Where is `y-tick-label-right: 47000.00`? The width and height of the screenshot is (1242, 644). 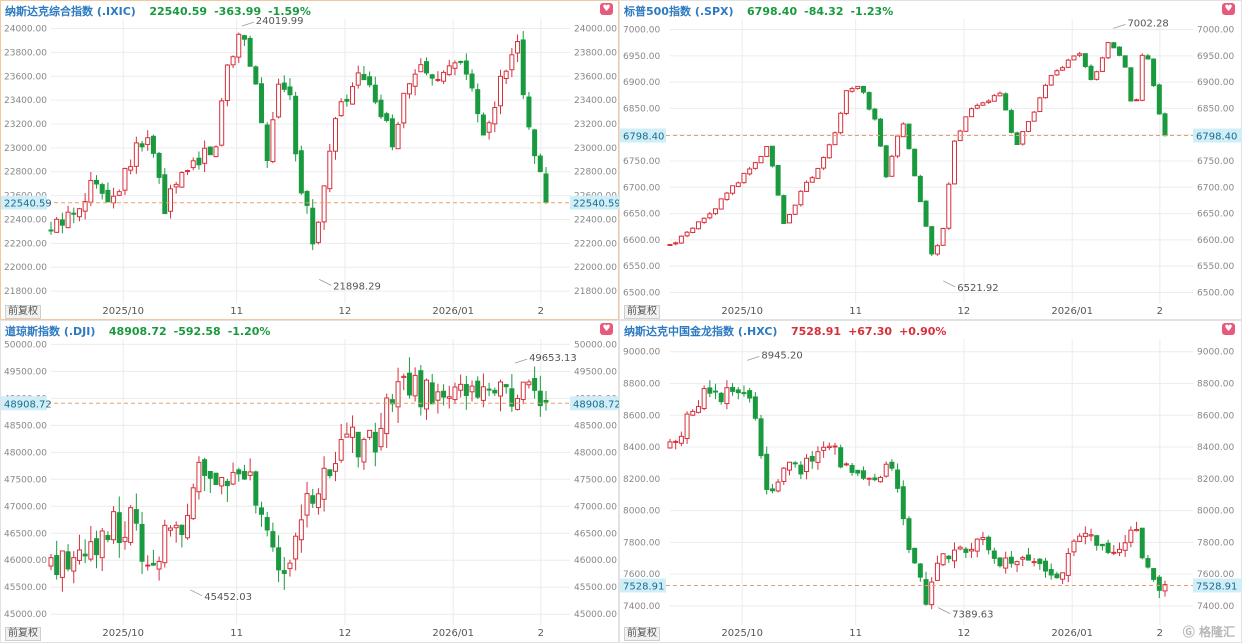 y-tick-label-right: 47000.00 is located at coordinates (595, 507).